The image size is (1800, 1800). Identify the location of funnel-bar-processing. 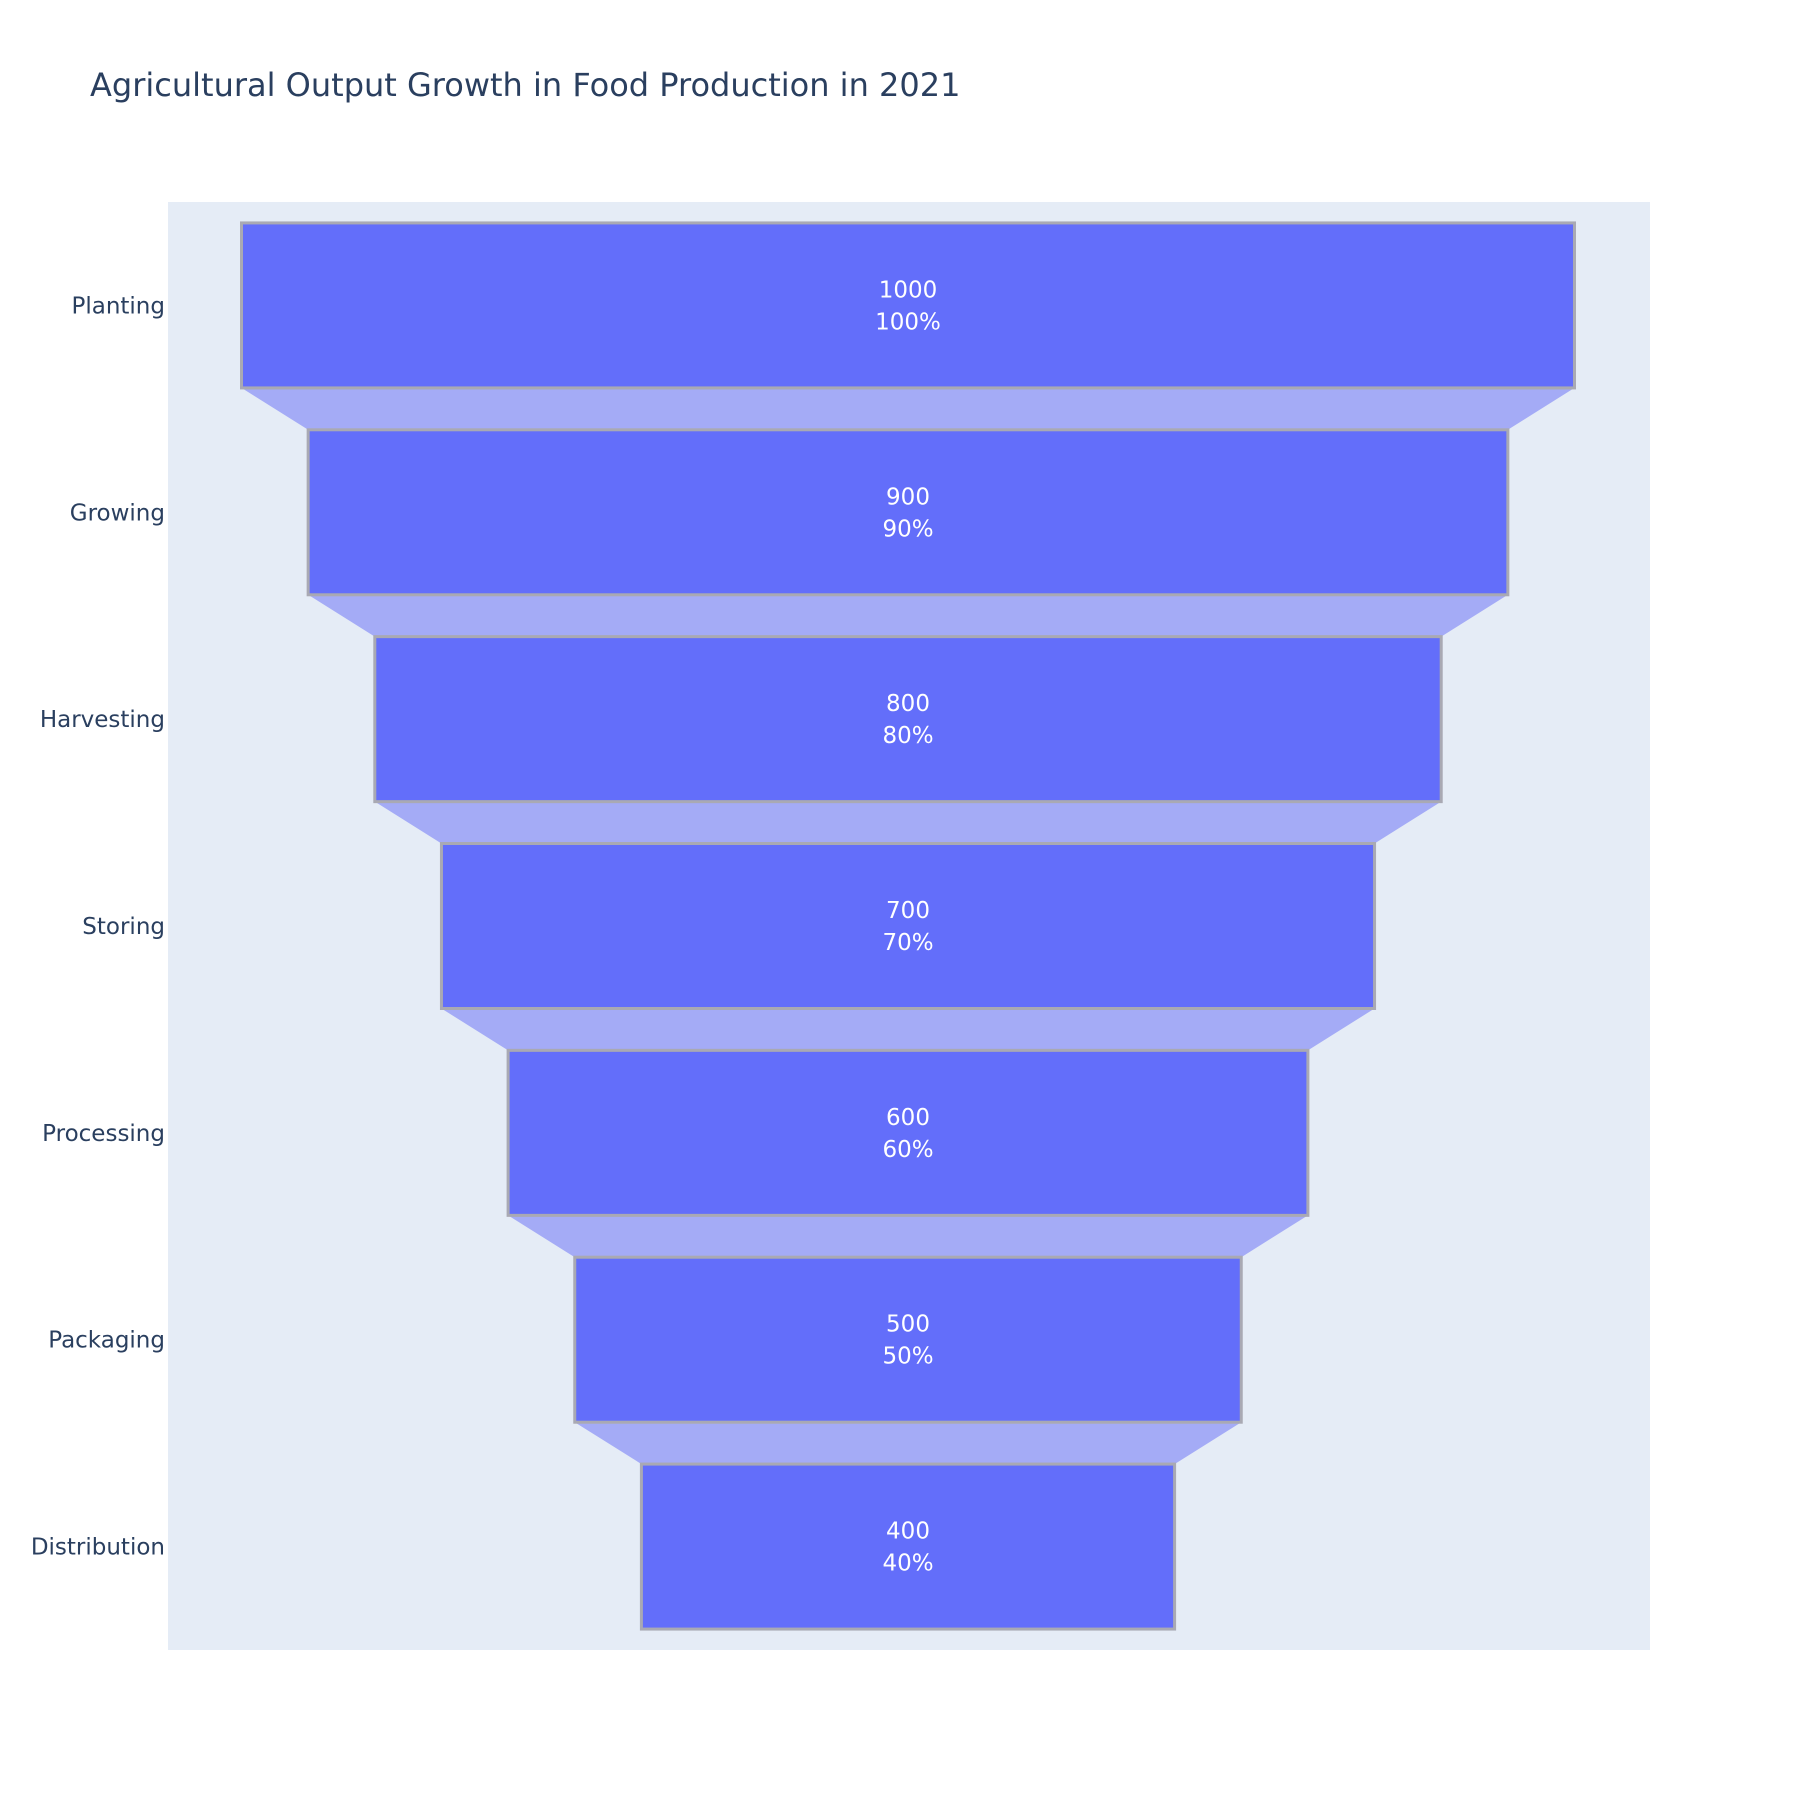
(908, 1132).